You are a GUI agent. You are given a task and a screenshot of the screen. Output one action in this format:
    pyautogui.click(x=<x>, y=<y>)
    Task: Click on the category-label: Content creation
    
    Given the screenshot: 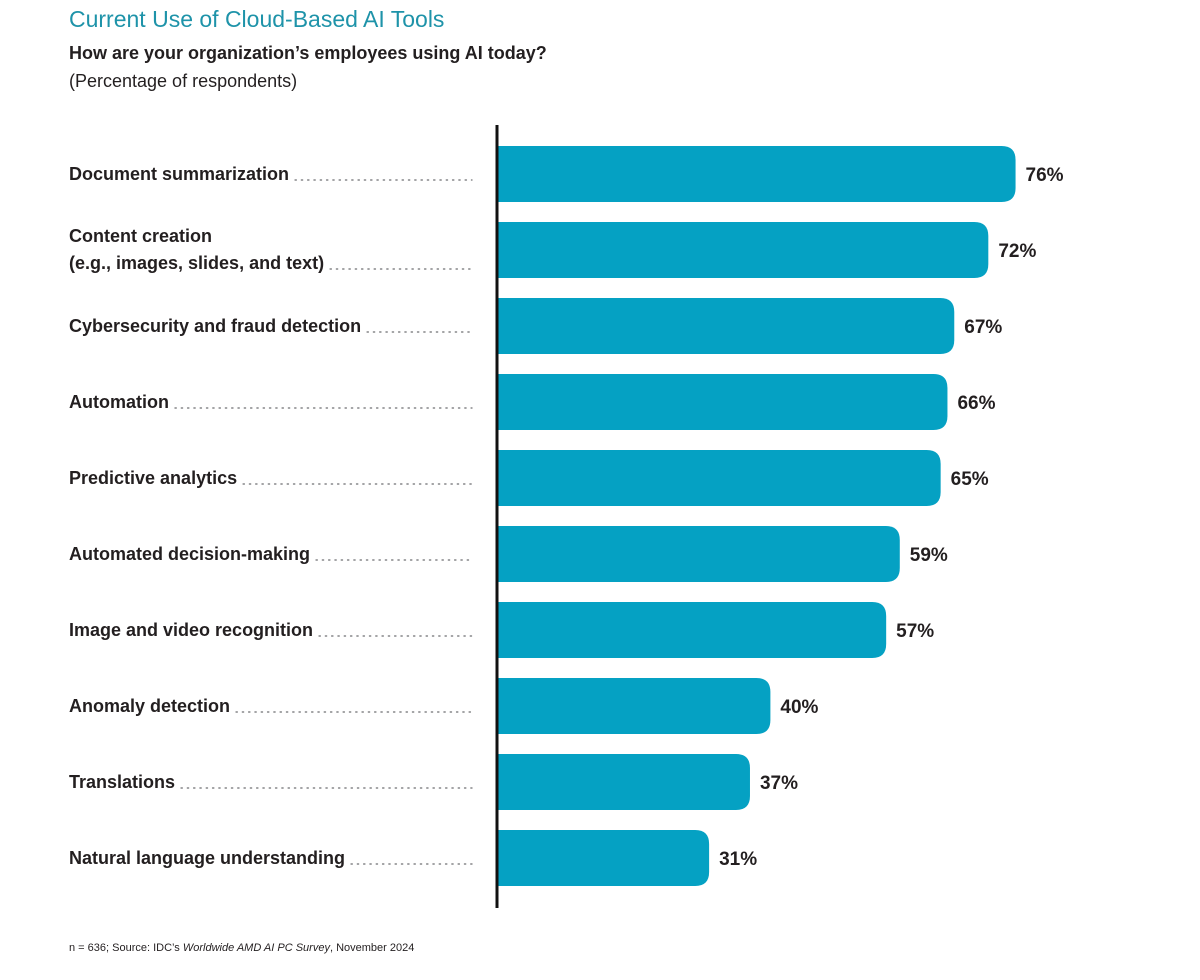 What is the action you would take?
    pyautogui.click(x=140, y=236)
    